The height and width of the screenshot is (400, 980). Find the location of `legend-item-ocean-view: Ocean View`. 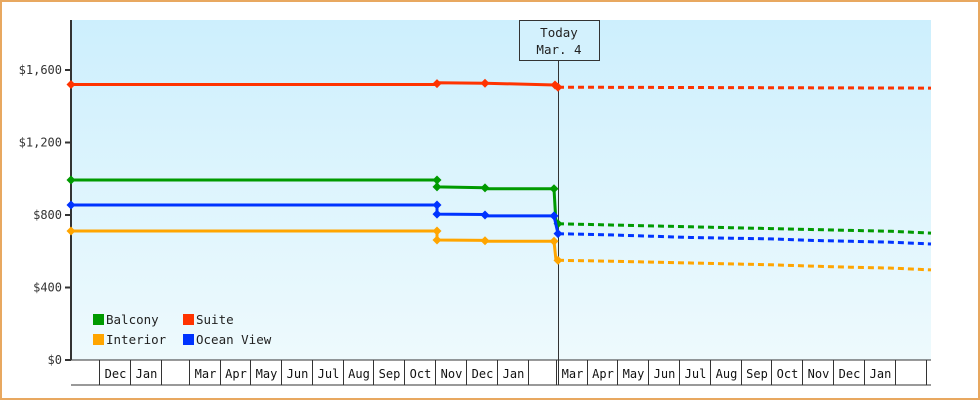

legend-item-ocean-view: Ocean View is located at coordinates (227, 339).